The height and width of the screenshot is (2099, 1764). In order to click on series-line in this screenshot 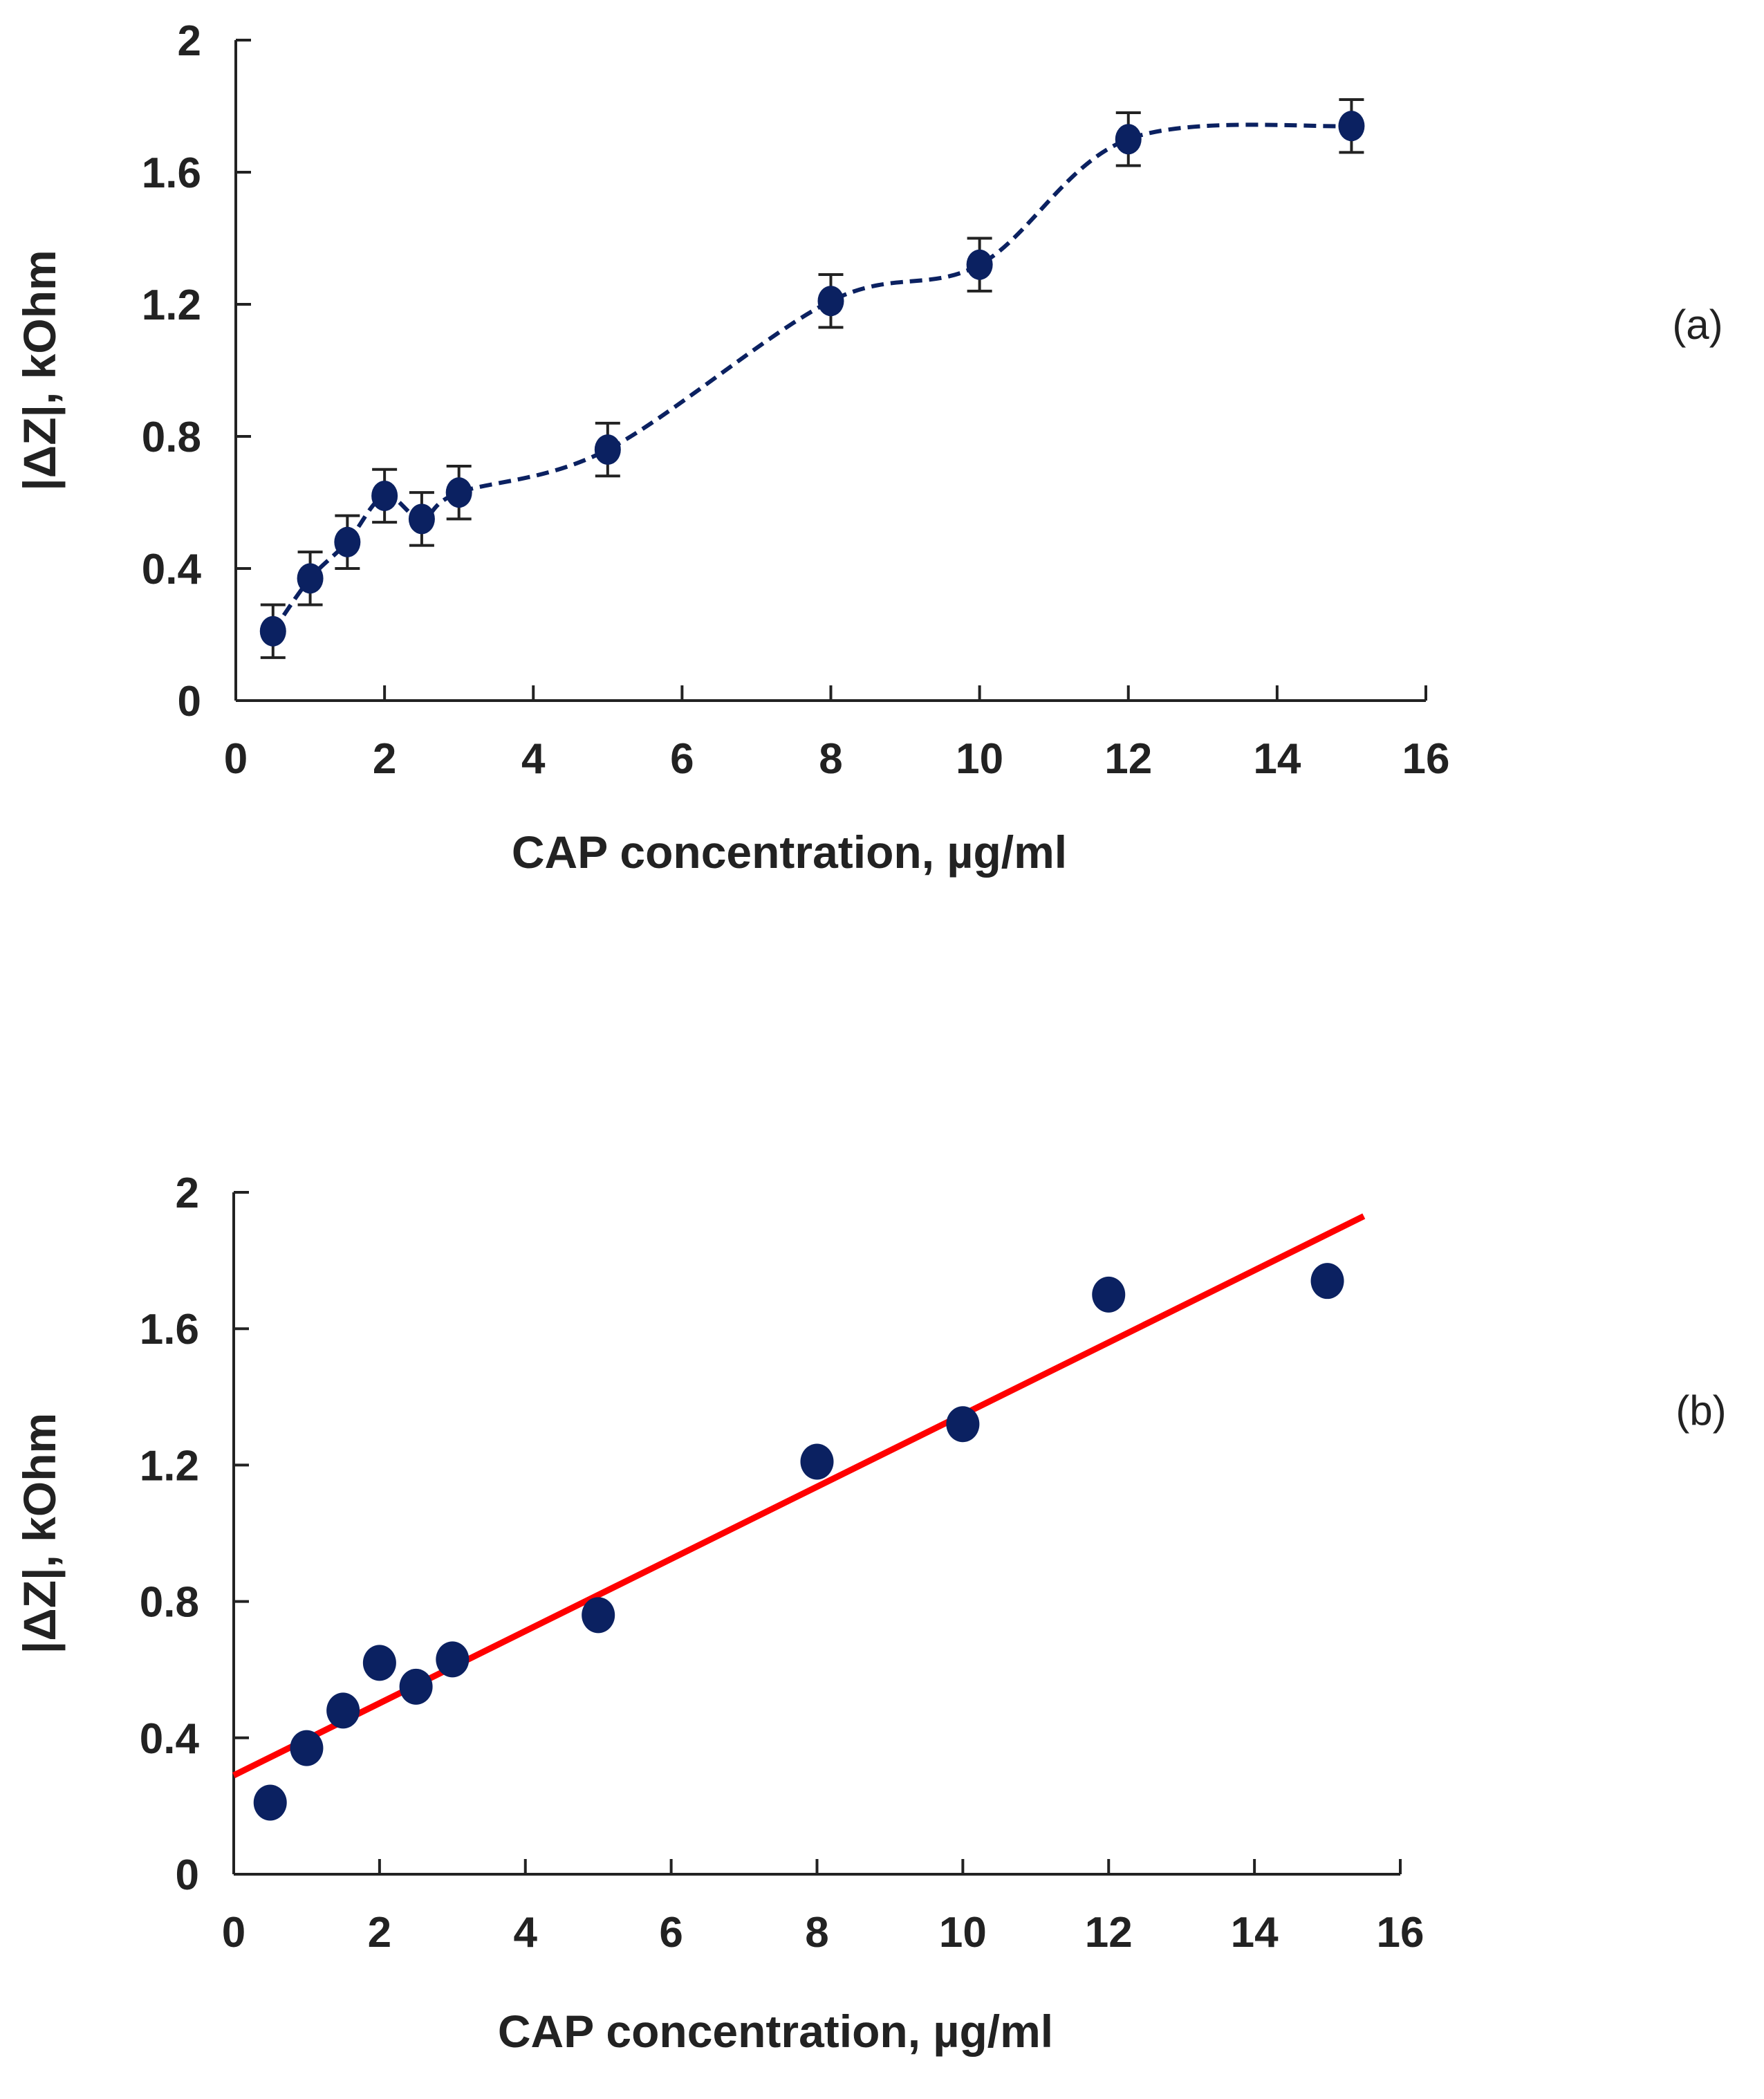, I will do `click(812, 377)`.